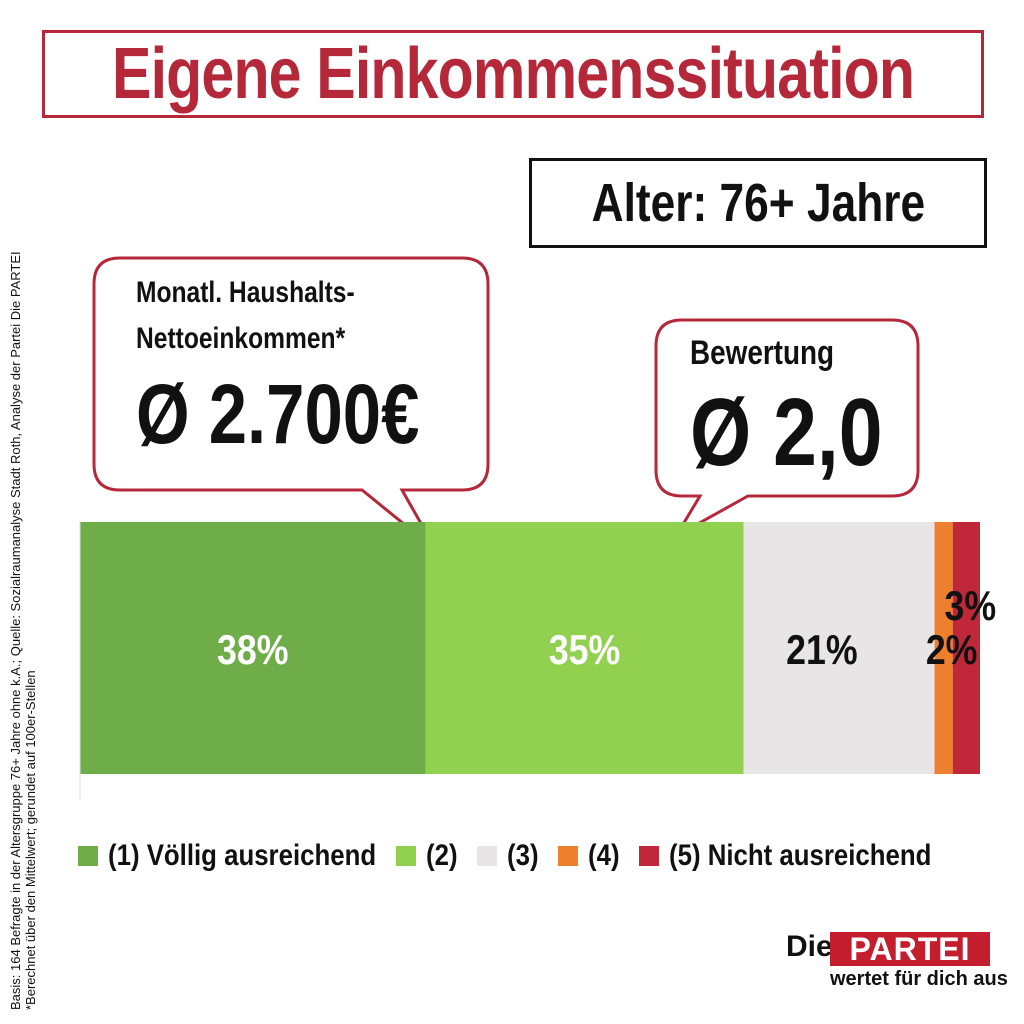 This screenshot has width=1024, height=1024. I want to click on age-group-subtitle: Alter: 76+ Jahre, so click(758, 203).